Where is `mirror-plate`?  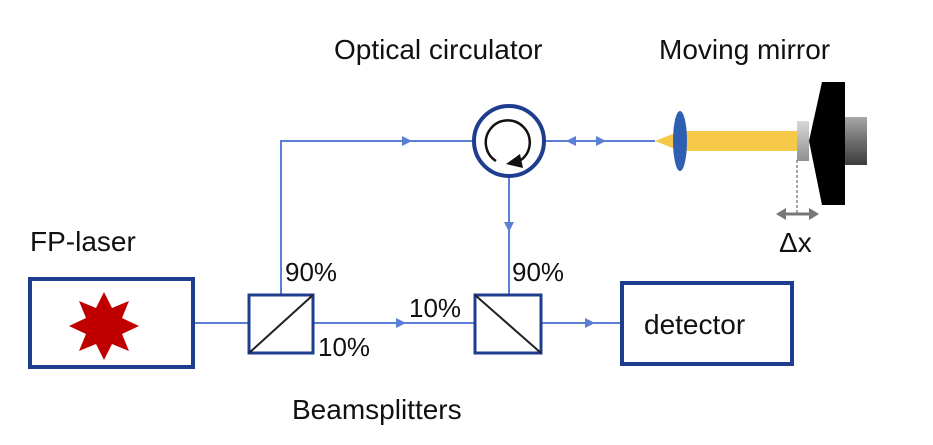
mirror-plate is located at coordinates (803, 141).